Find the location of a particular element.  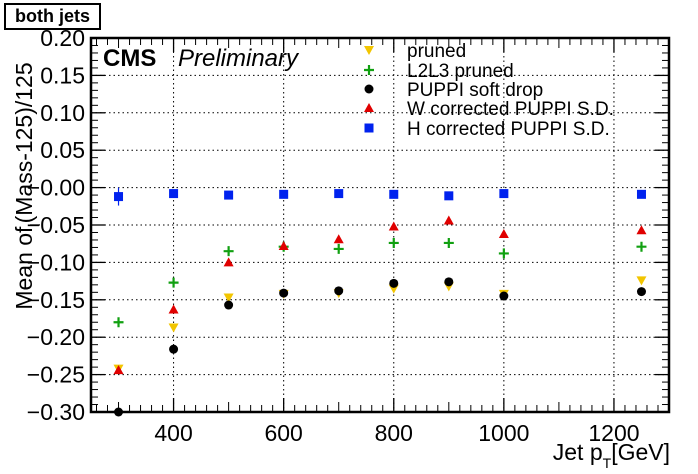

legend-entry: PUPPI soft drop is located at coordinates (475, 90).